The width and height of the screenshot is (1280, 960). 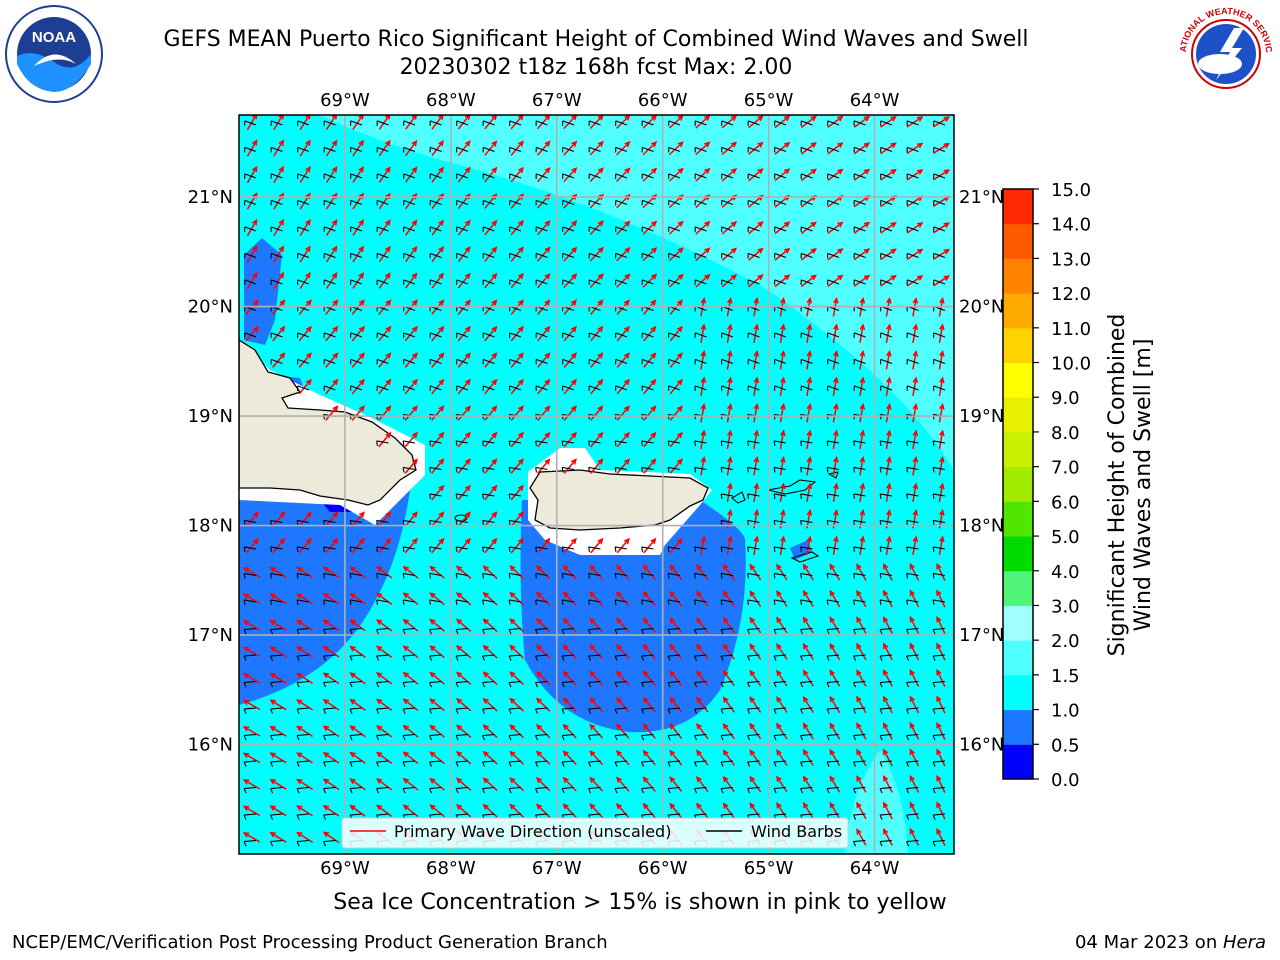 What do you see at coordinates (1143, 485) in the screenshot?
I see `colorbar-title-line2: Wind Waves and Swell [m]` at bounding box center [1143, 485].